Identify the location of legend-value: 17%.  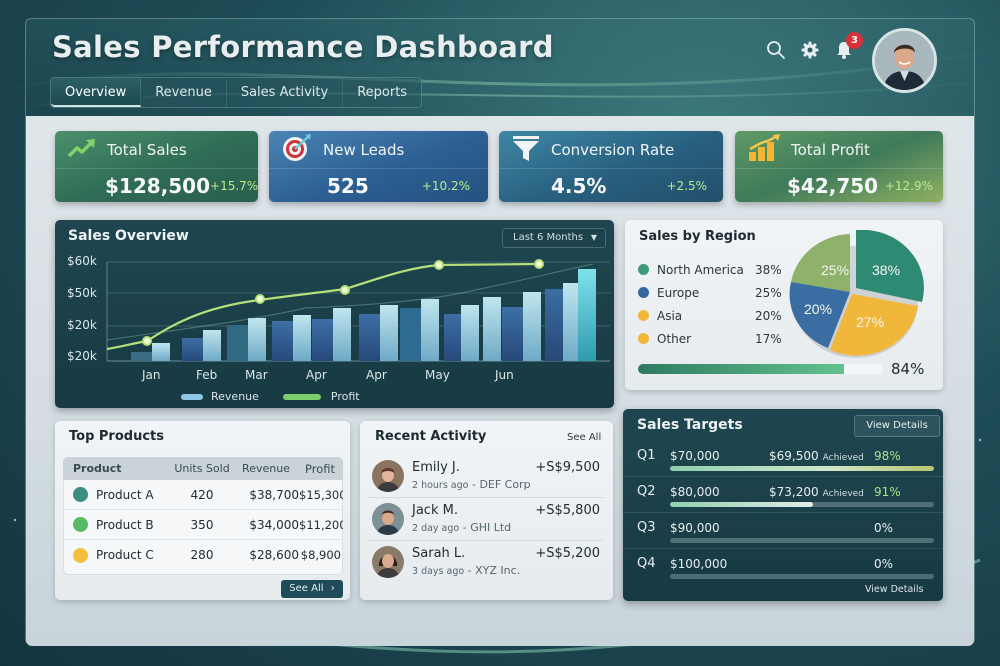
(768, 338).